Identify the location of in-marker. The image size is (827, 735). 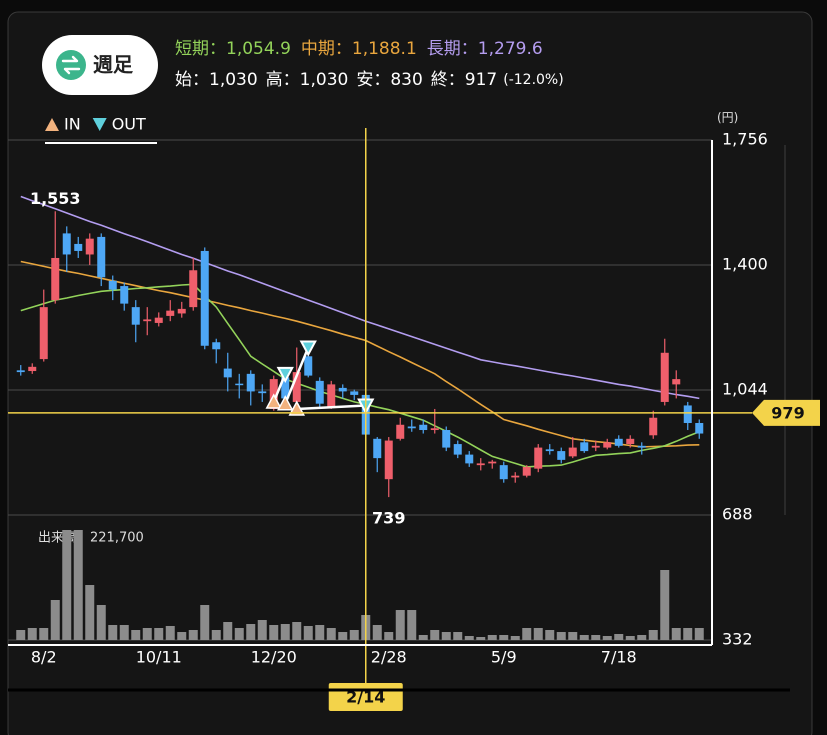
(297, 408).